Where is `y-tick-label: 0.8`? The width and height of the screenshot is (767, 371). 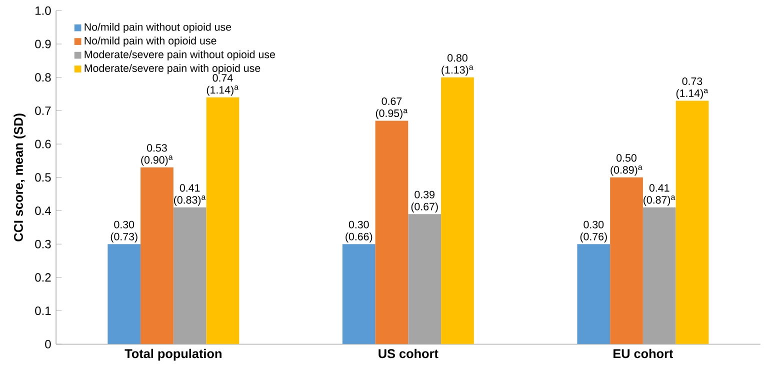 y-tick-label: 0.8 is located at coordinates (43, 77).